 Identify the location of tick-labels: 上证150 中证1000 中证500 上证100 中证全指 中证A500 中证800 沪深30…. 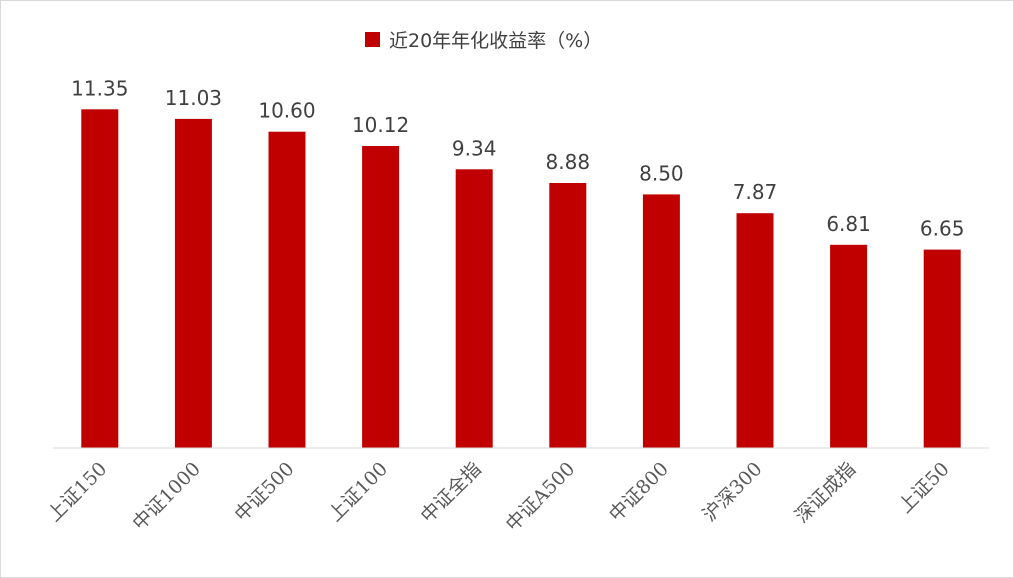
(498, 497).